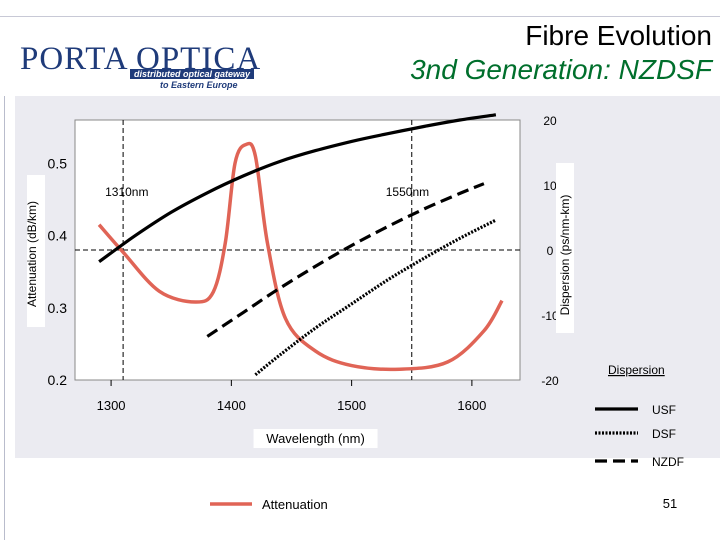 Image resolution: width=720 pixels, height=540 pixels. I want to click on x-tick-label: 1300, so click(111, 405).